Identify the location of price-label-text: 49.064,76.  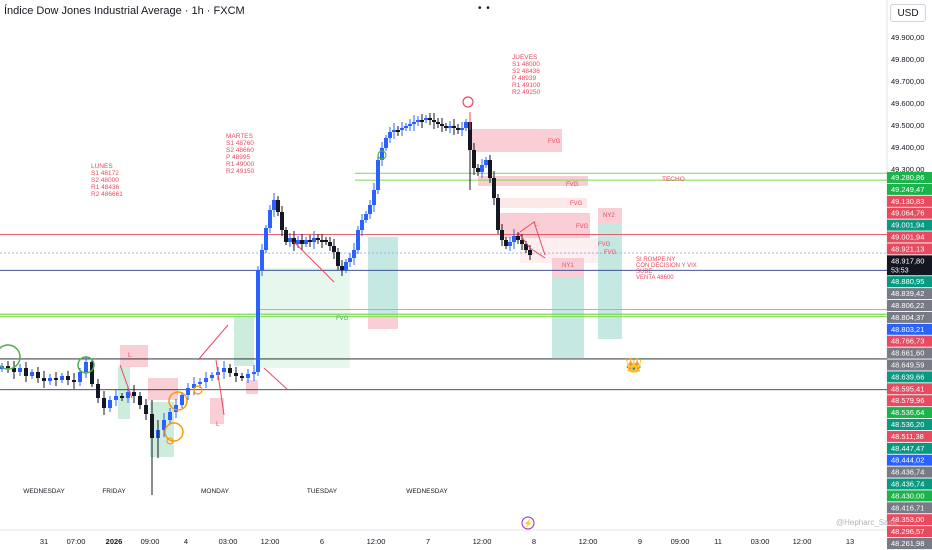
(907, 213).